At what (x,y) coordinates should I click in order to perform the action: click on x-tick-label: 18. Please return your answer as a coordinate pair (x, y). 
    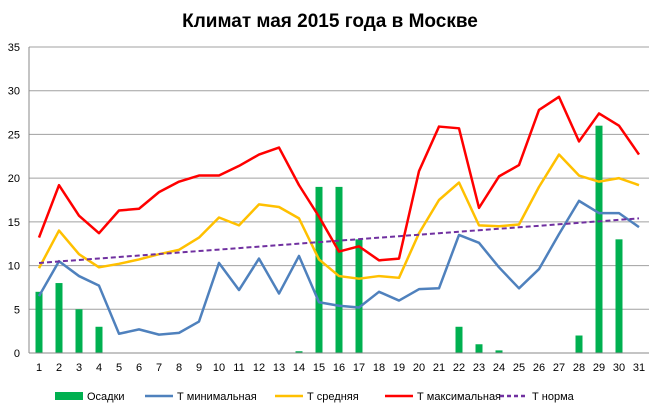
    Looking at the image, I should click on (379, 368).